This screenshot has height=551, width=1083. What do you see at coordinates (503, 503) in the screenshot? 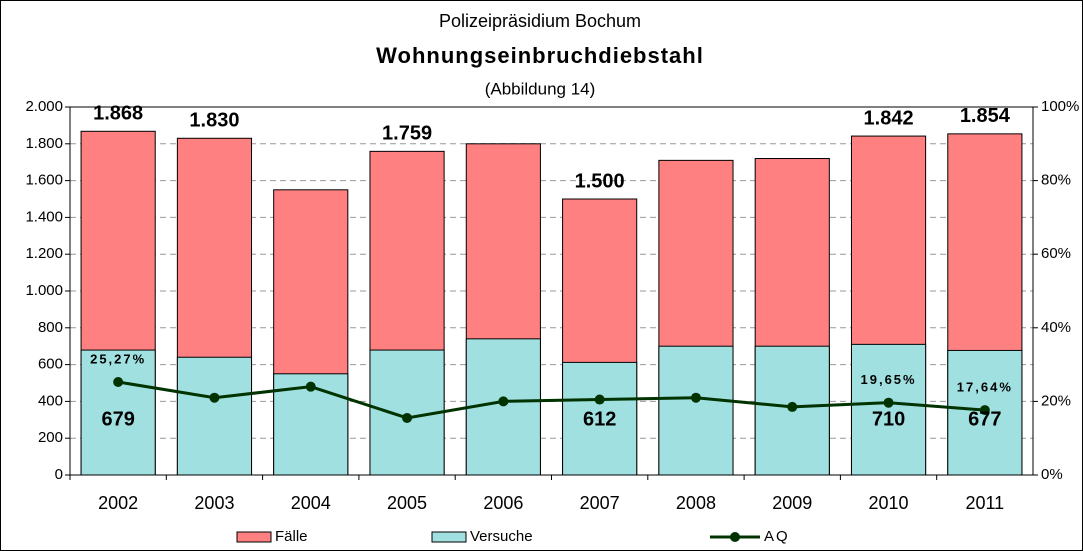
I see `x-tick-label: 2006` at bounding box center [503, 503].